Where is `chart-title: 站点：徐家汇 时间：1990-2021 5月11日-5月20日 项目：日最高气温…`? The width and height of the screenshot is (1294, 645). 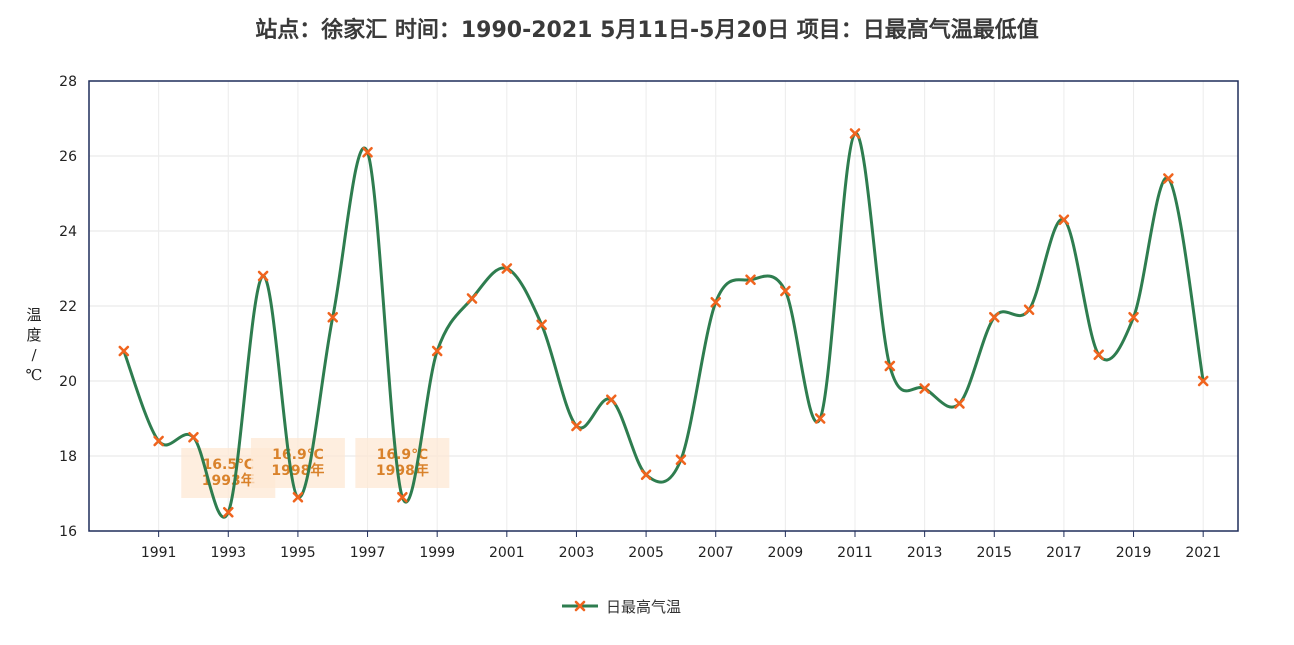 chart-title: 站点：徐家汇 时间：1990-2021 5月11日-5月20日 项目：日最高气温… is located at coordinates (647, 30).